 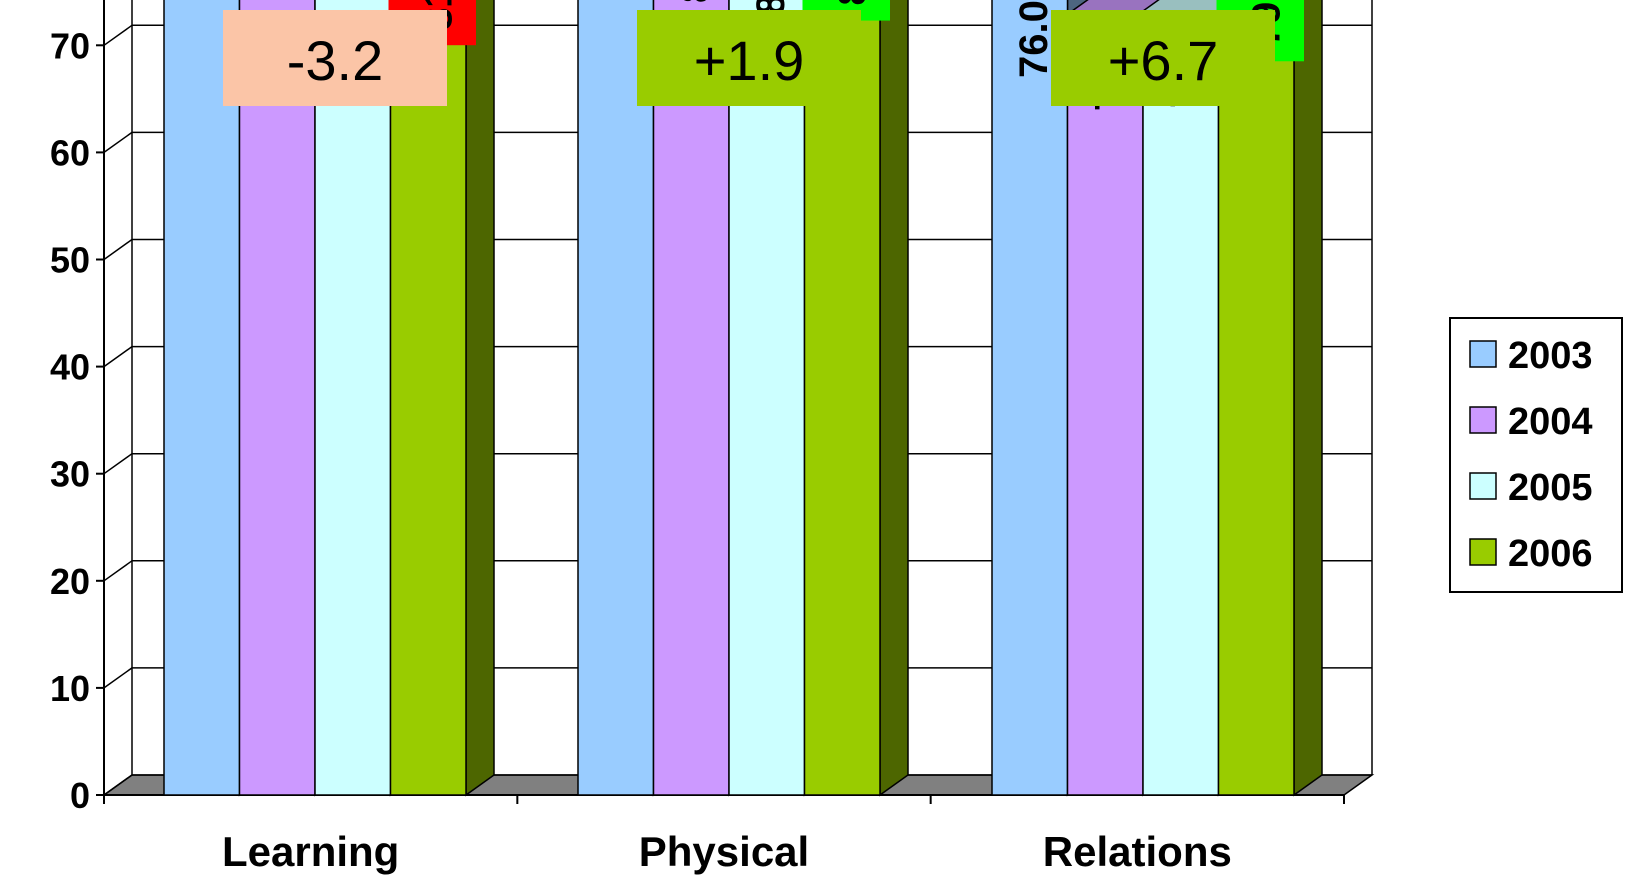 What do you see at coordinates (70, 152) in the screenshot?
I see `y-tick-label: 60` at bounding box center [70, 152].